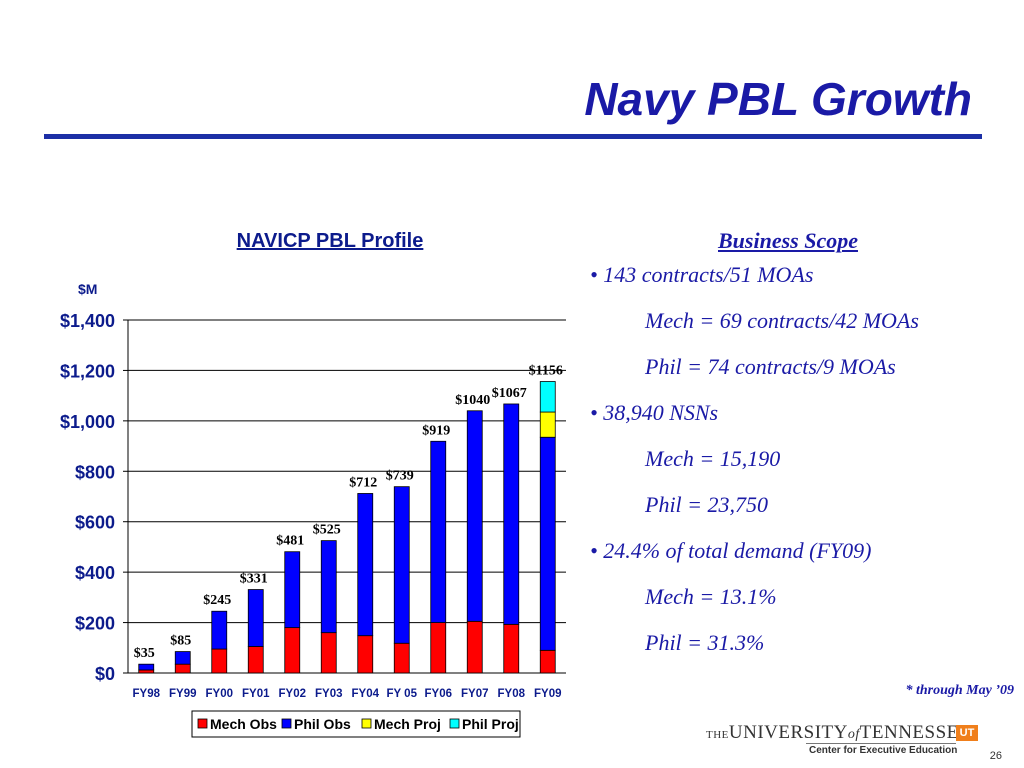  I want to click on x-tick-label: FY01, so click(256, 694).